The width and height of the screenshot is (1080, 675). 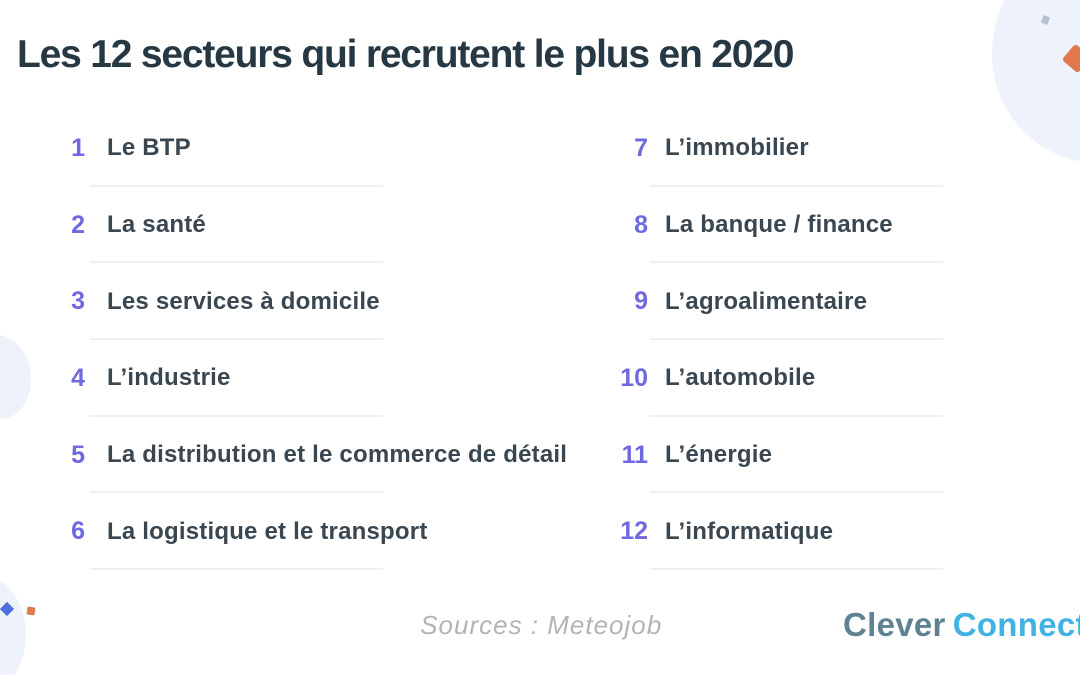 I want to click on list-item: 7 L’immobilier, so click(x=838, y=148).